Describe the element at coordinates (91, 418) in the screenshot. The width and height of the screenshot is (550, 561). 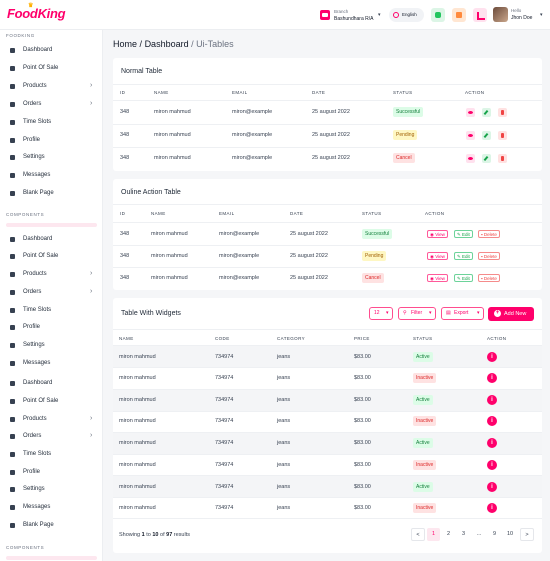
I see `chevron-right-icon: ›` at that location.